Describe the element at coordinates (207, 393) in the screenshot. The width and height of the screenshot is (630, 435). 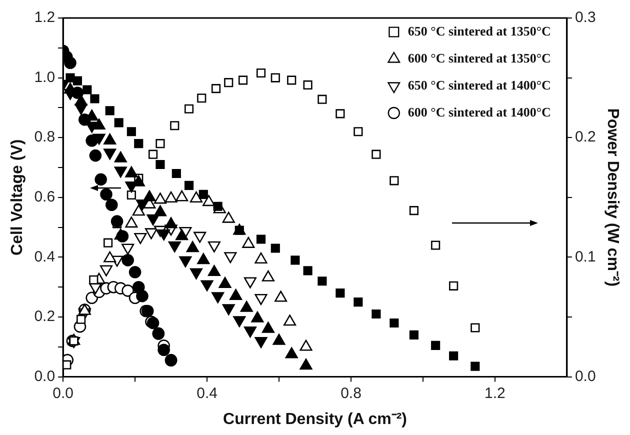
I see `x-tick-label: 0.4` at that location.